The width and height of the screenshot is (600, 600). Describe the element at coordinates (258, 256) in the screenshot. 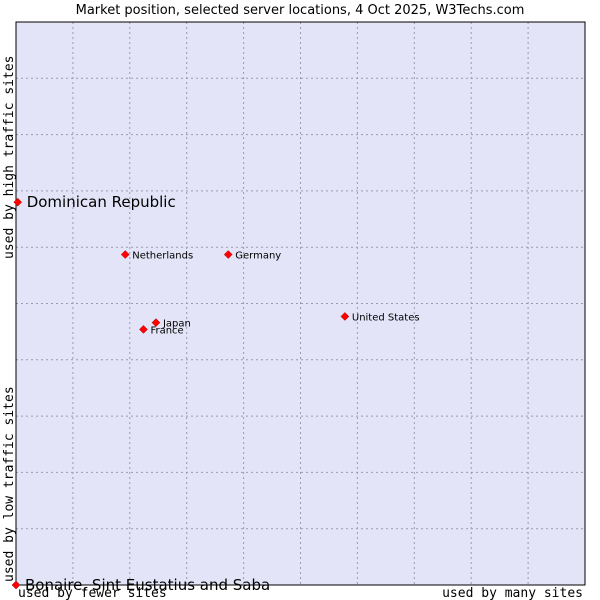

I see `point-label-germany: Germany` at that location.